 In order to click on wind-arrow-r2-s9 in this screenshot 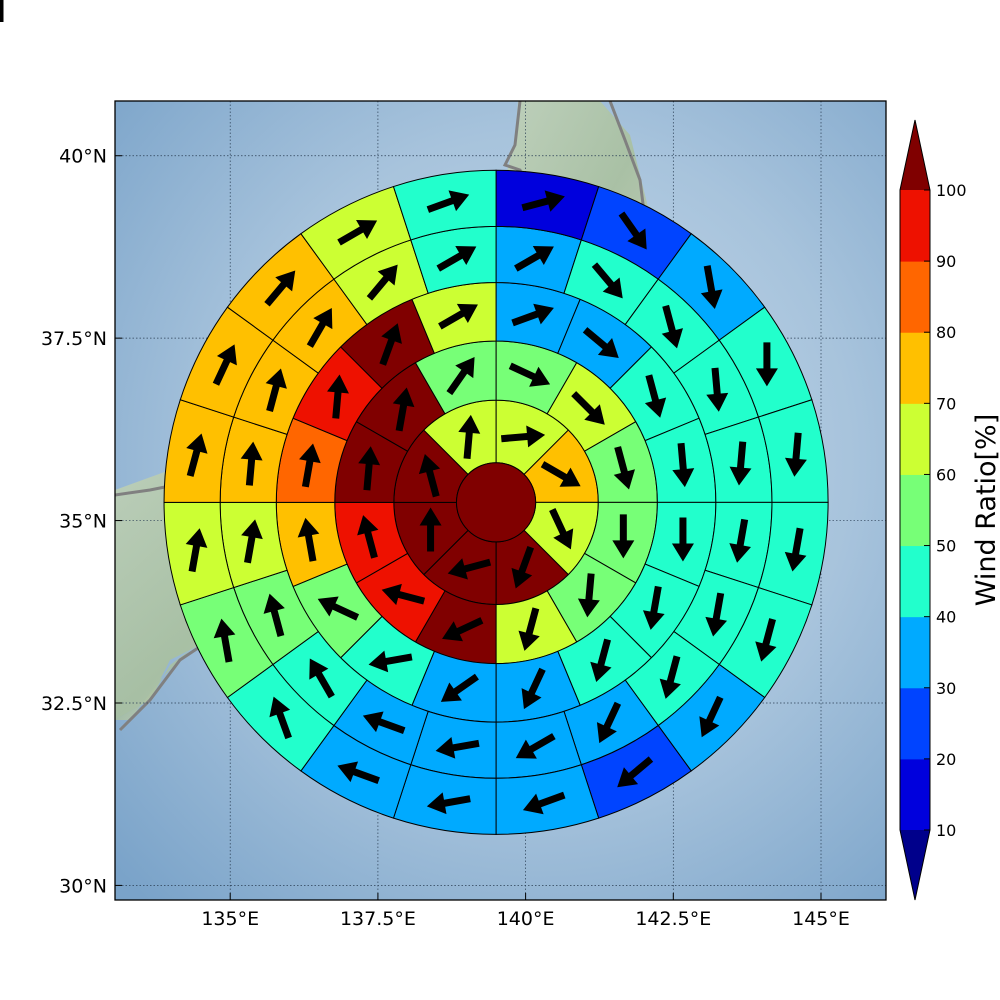, I will do `click(369, 468)`.